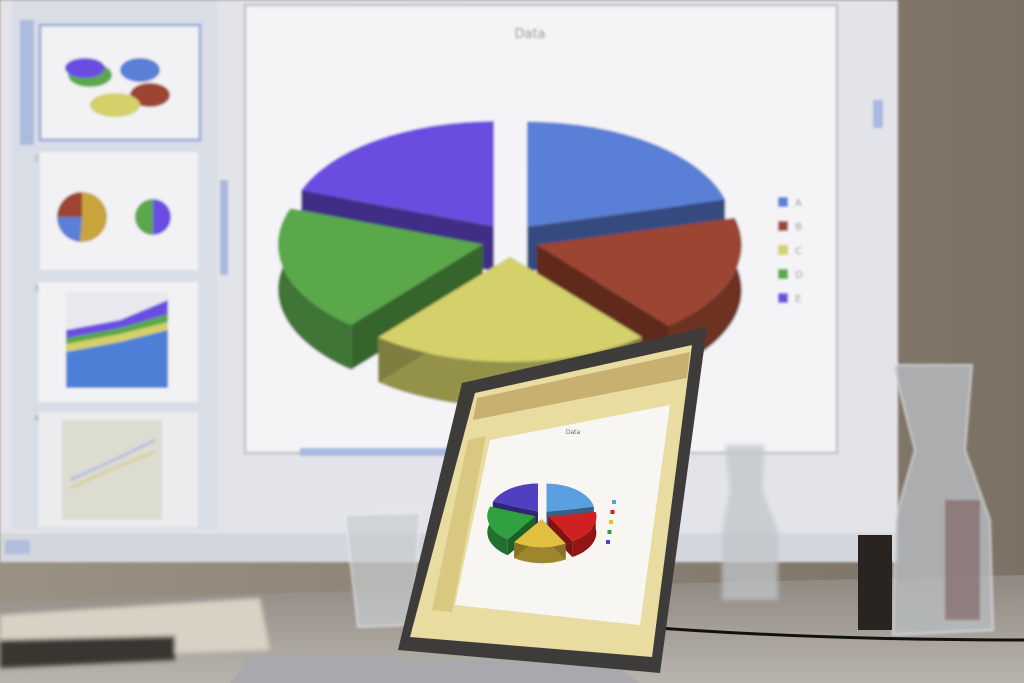 The image size is (1024, 683). What do you see at coordinates (798, 203) in the screenshot?
I see `legend-label: A` at bounding box center [798, 203].